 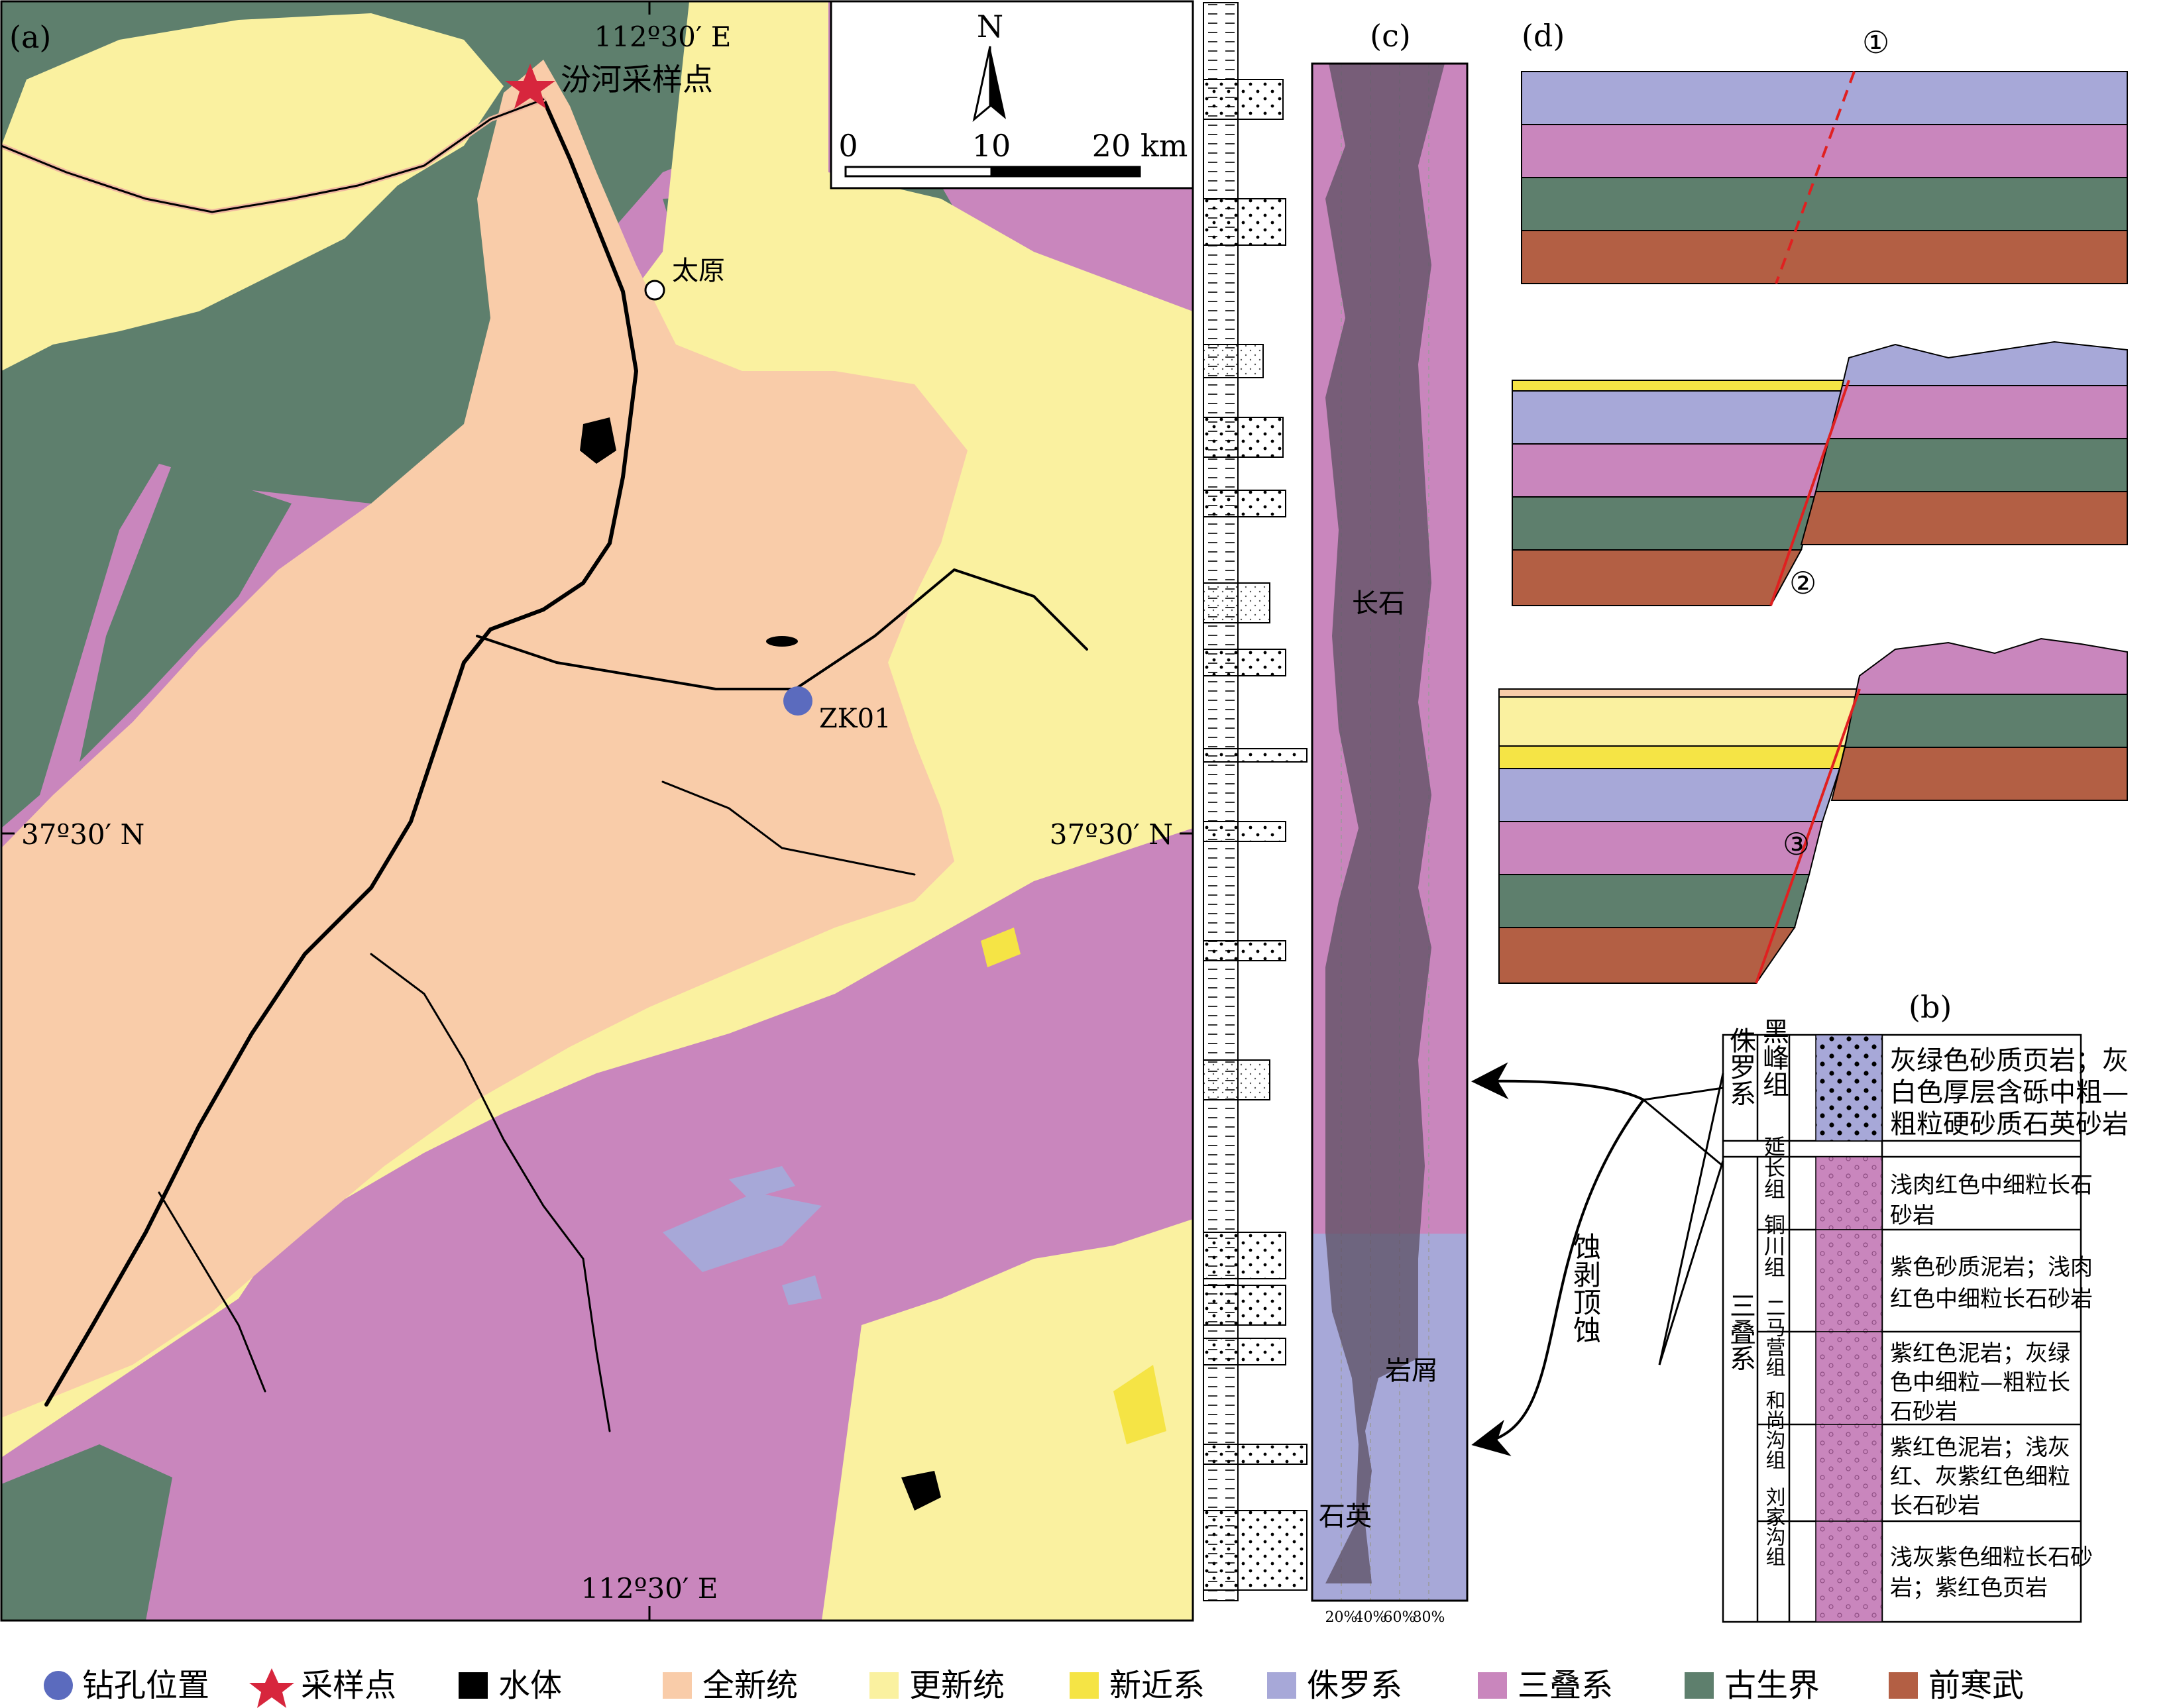 What do you see at coordinates (530, 87) in the screenshot?
I see `sample-point-star-icon` at bounding box center [530, 87].